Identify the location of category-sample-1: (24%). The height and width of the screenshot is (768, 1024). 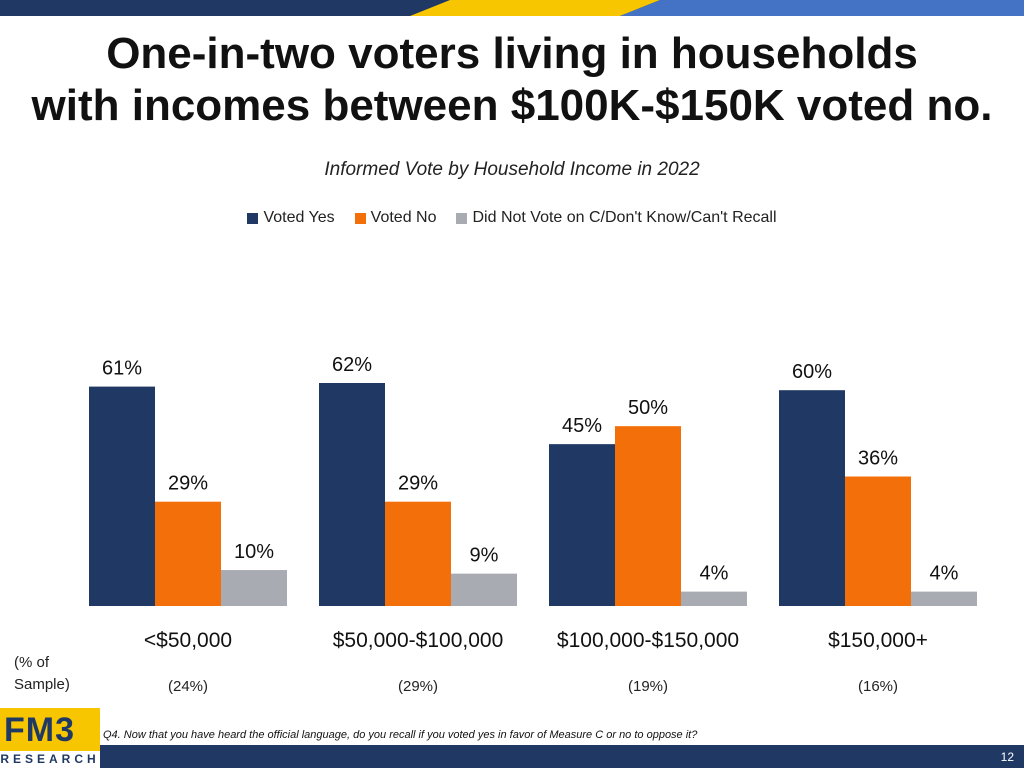
(188, 686).